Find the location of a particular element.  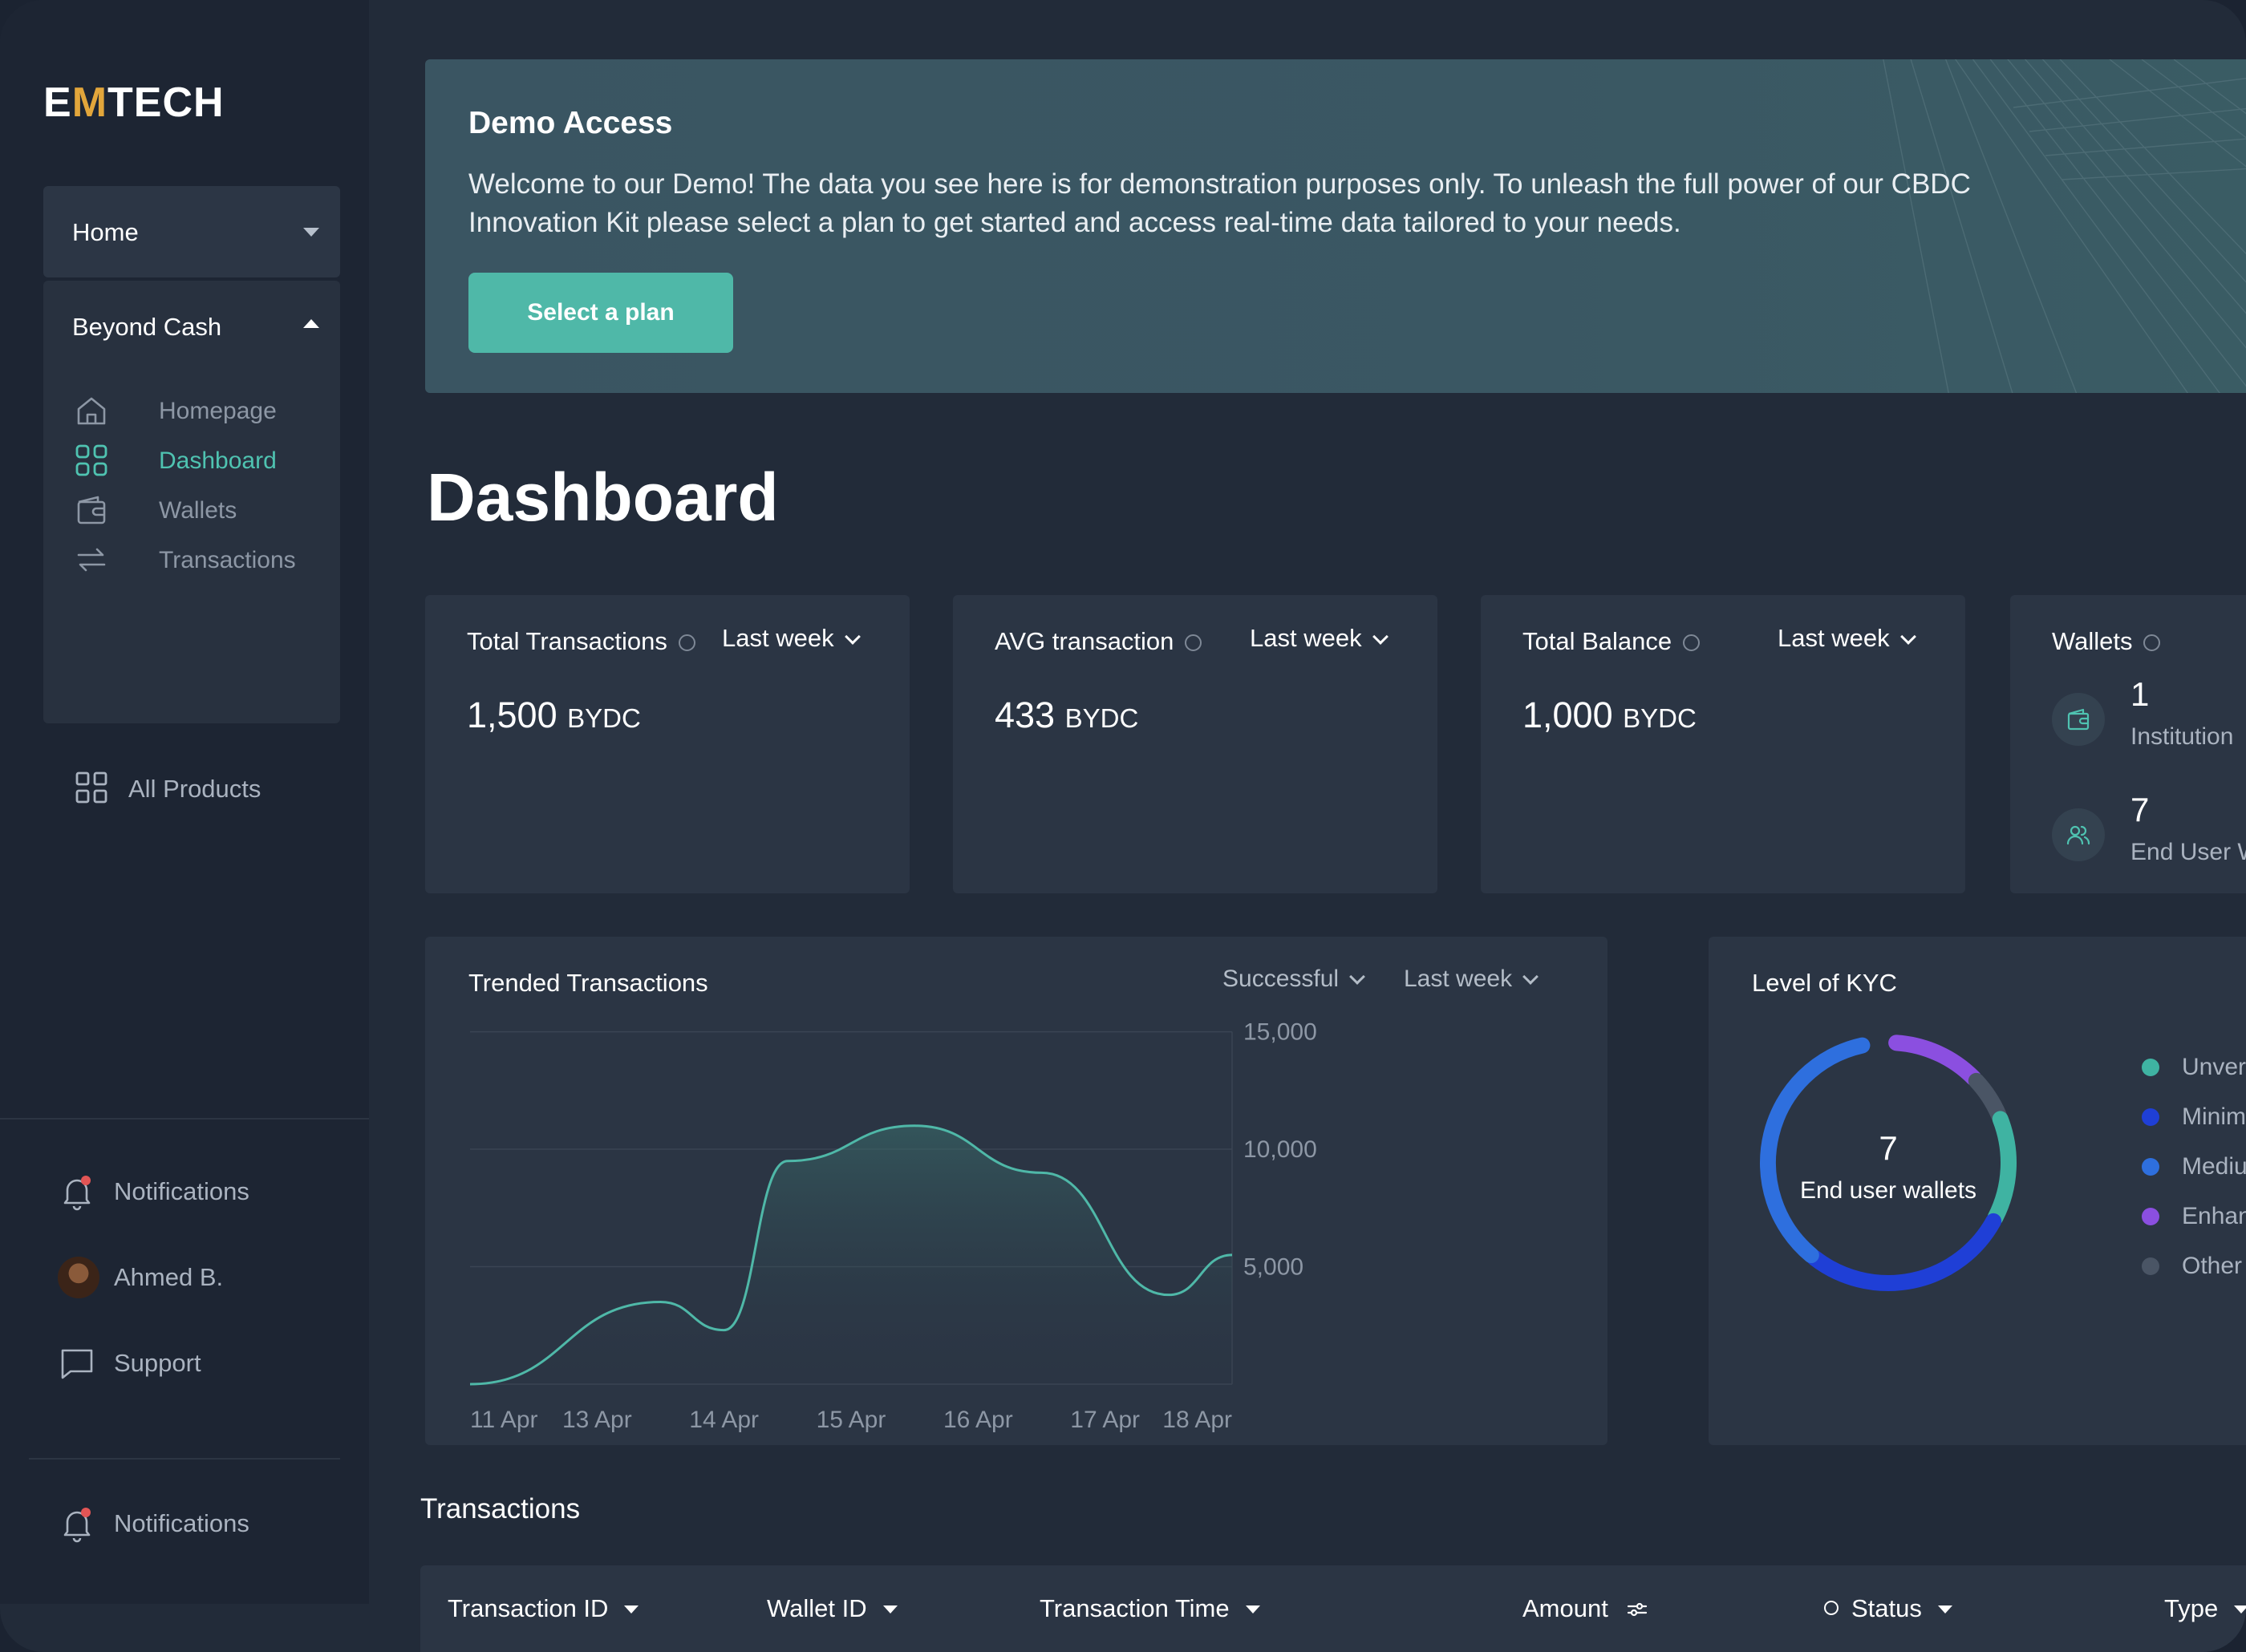

sidebar-item-wallets: Wallets is located at coordinates (202, 509).